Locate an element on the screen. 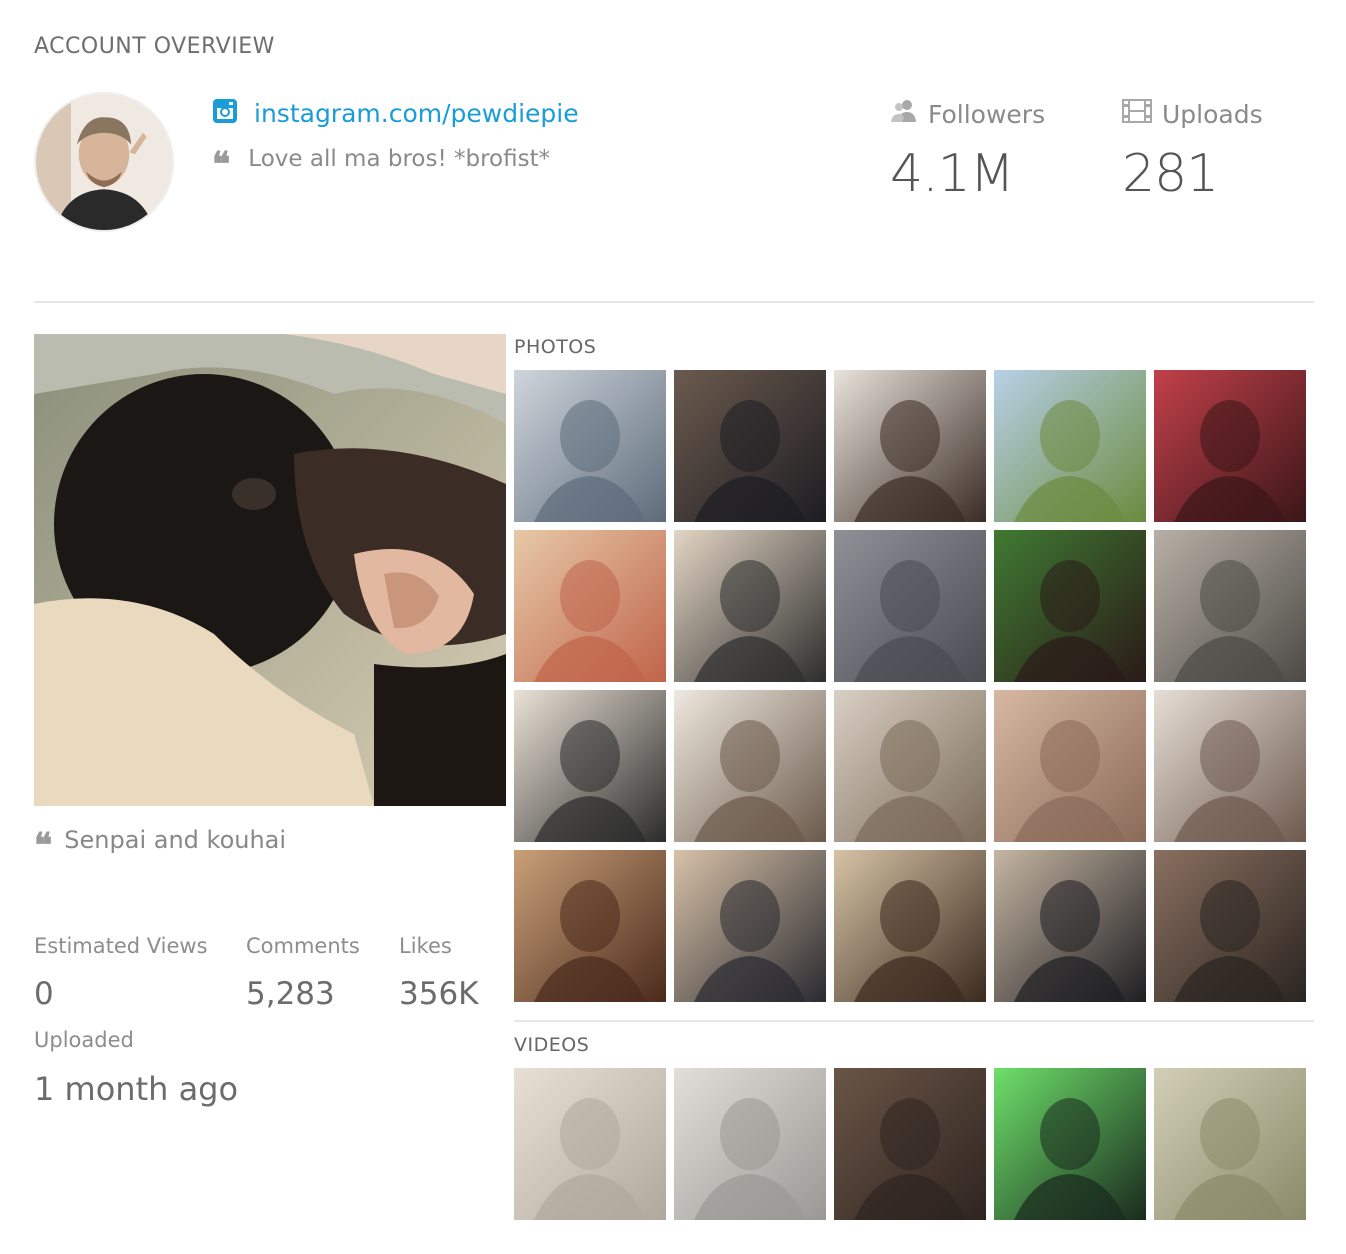 The height and width of the screenshot is (1254, 1346). followers-label: Followers is located at coordinates (987, 114).